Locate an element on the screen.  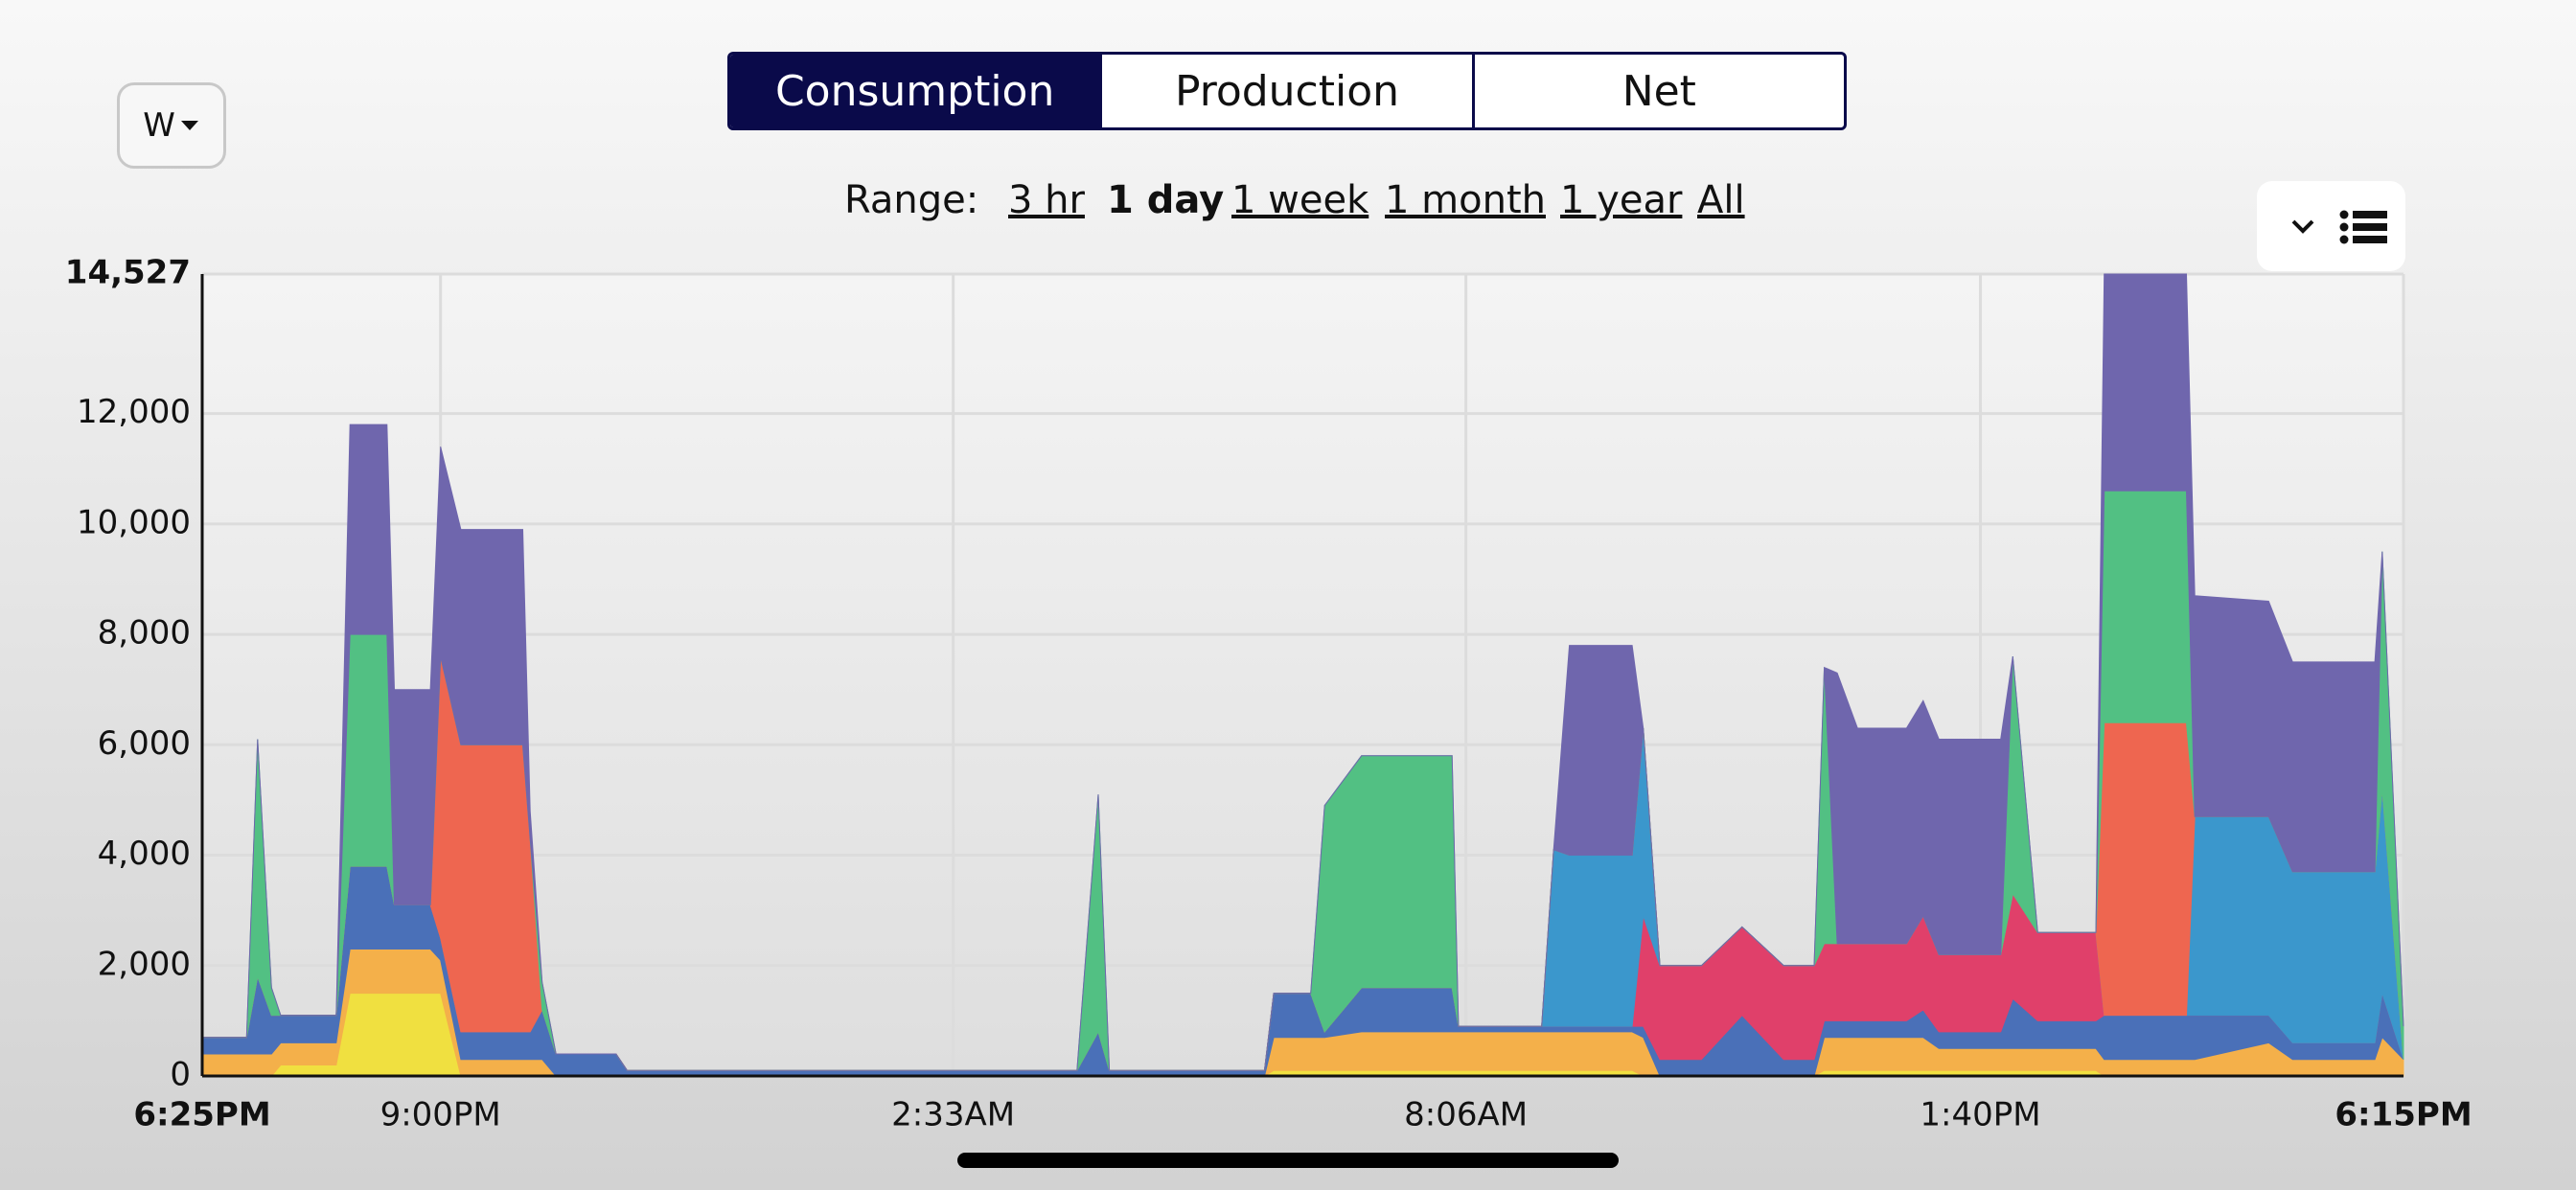
range-option: 3 hr is located at coordinates (1046, 200).